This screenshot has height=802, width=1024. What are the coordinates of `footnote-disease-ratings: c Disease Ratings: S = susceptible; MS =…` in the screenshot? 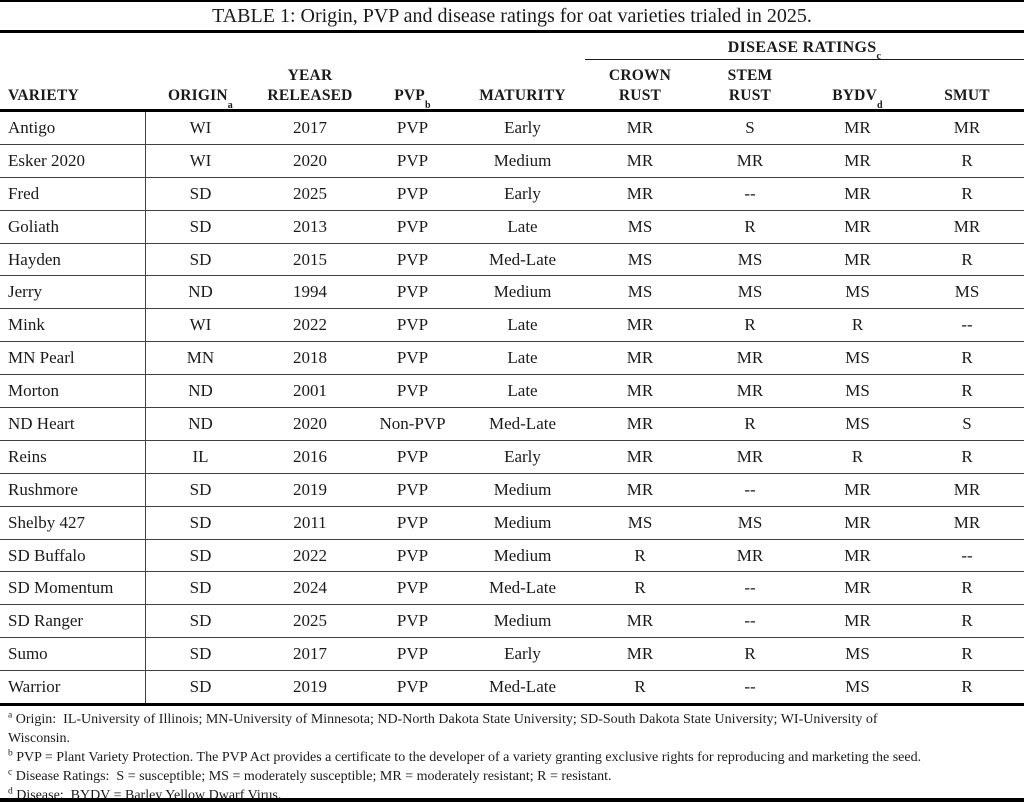 It's located at (310, 775).